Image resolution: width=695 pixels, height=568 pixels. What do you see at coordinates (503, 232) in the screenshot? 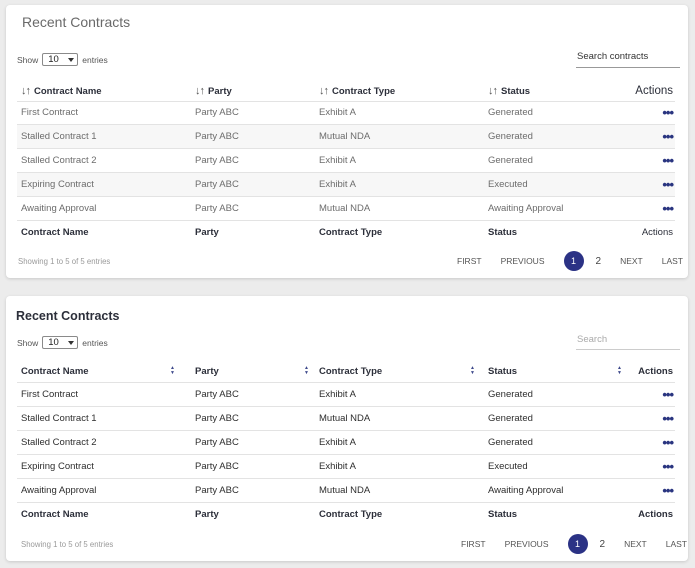
I see `footer-status: Status` at bounding box center [503, 232].